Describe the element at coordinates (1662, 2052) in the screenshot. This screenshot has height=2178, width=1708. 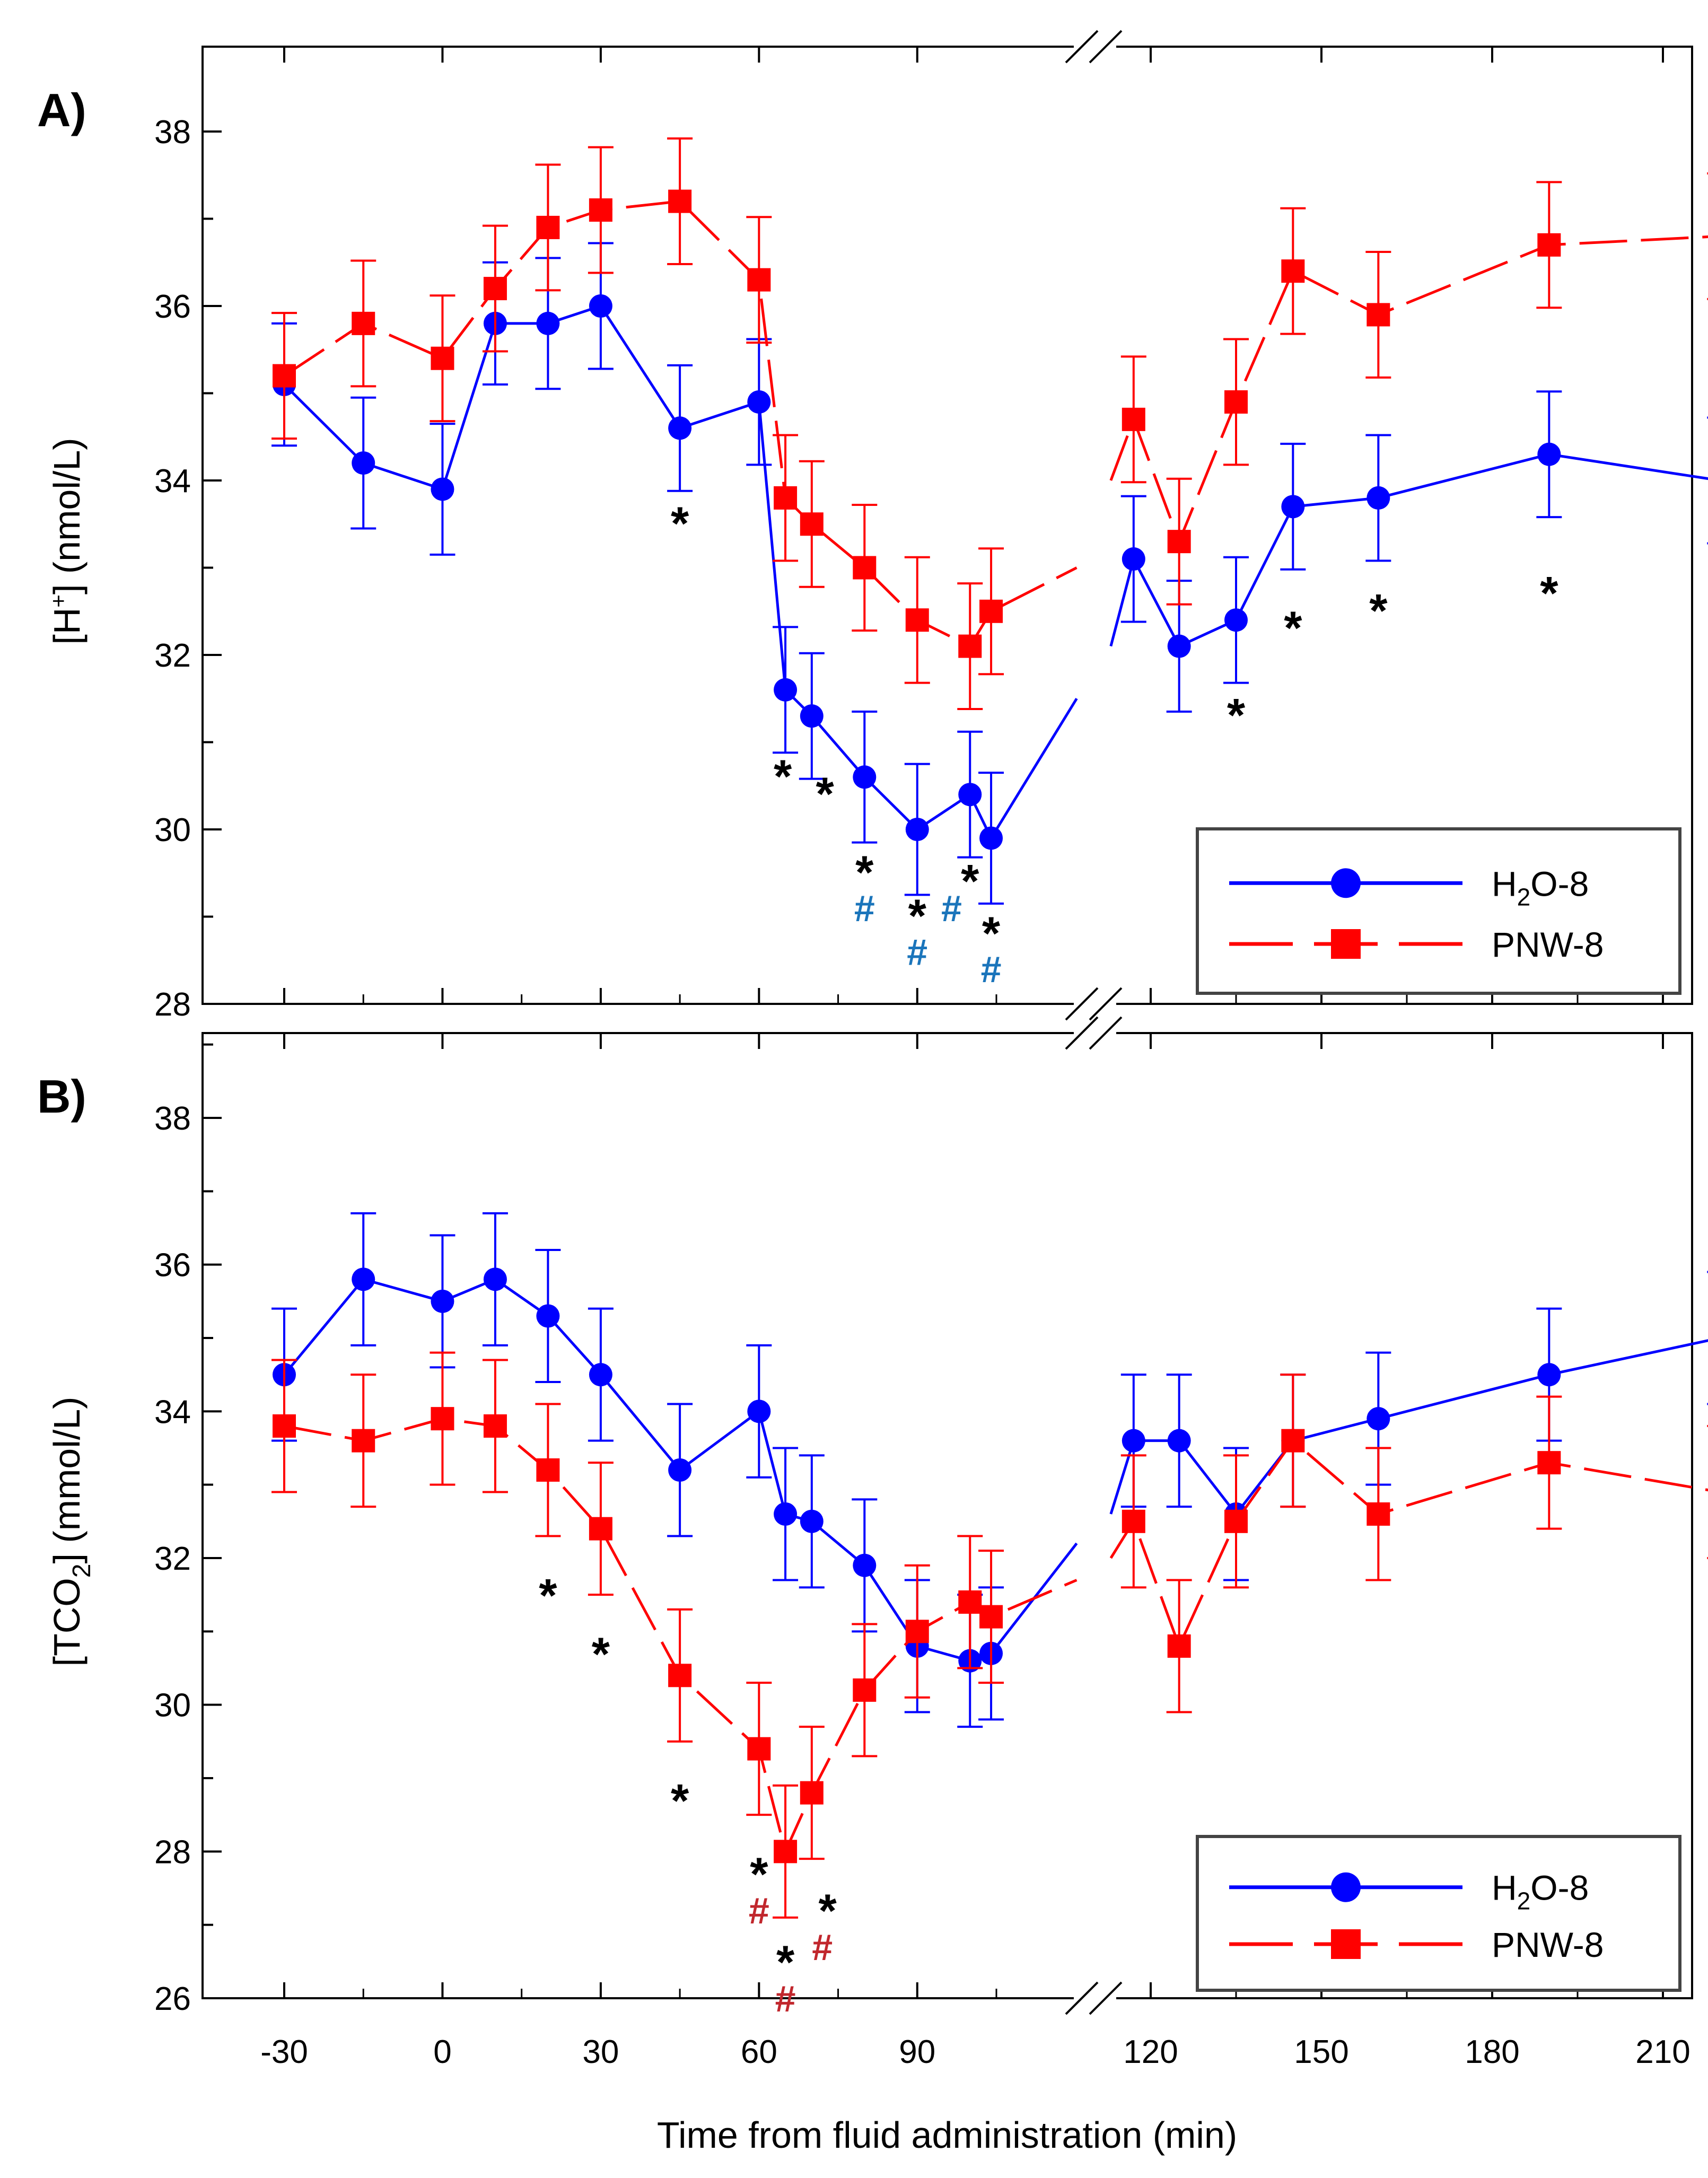
I see `x-tick-label: 210` at that location.